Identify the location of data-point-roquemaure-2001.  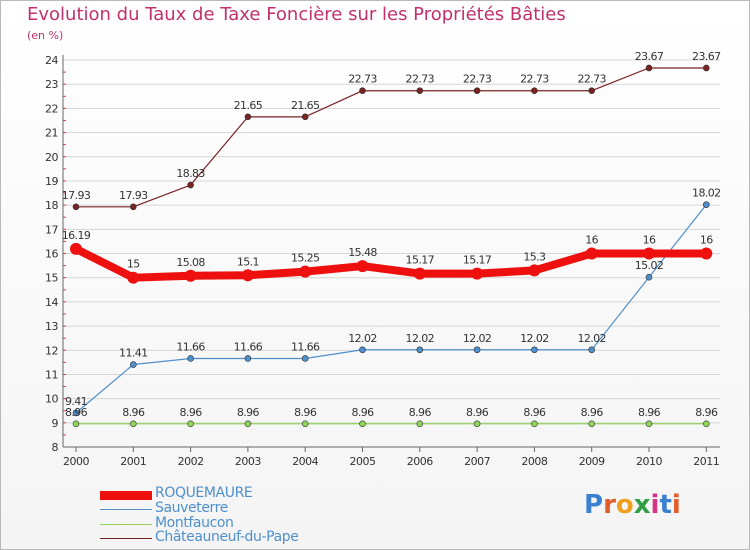
(133, 277).